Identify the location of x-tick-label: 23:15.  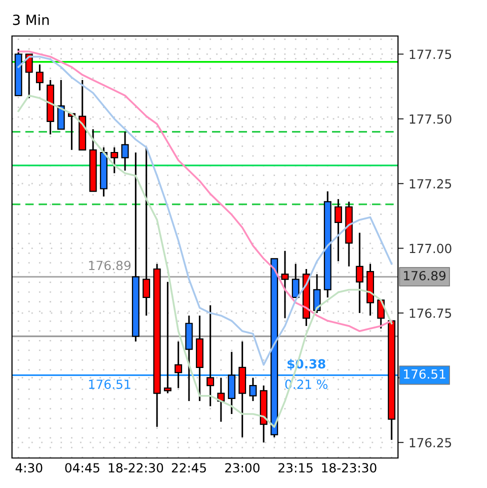
(295, 468).